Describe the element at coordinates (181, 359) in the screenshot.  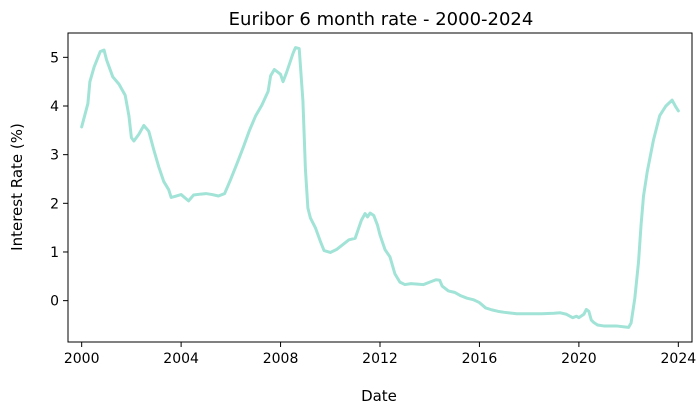
I see `x-tick-label: 2004` at that location.